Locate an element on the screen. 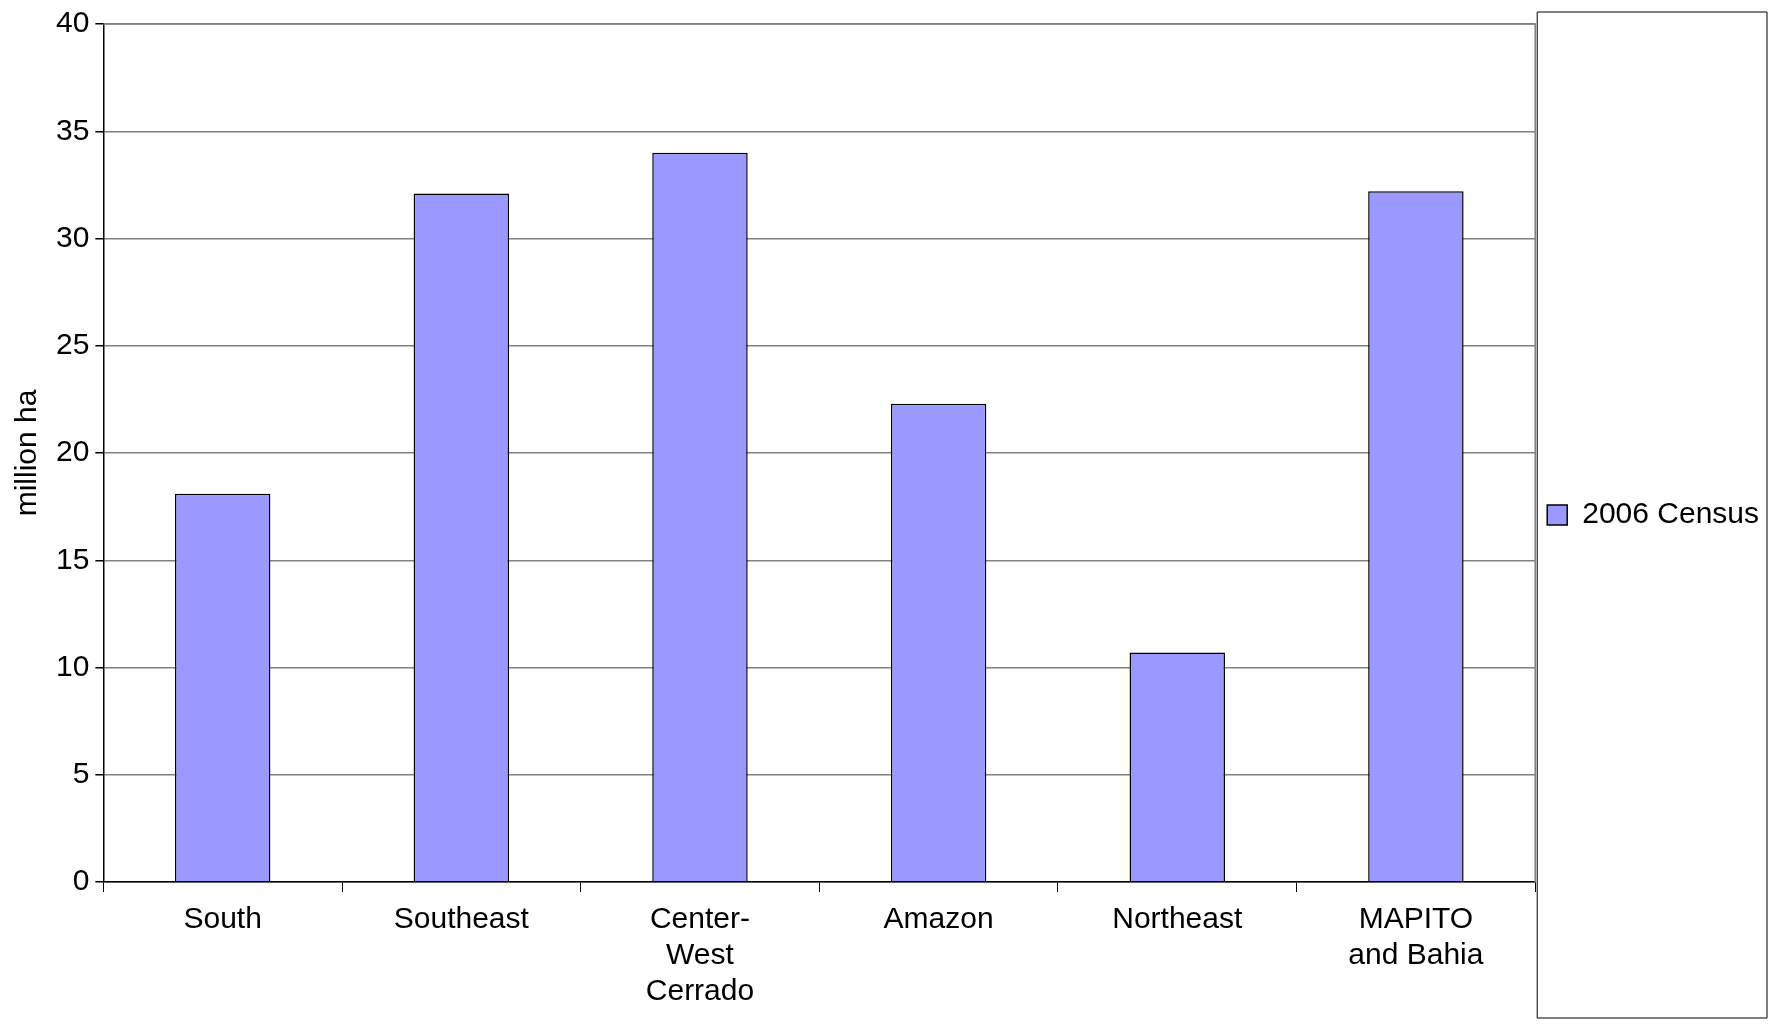  y-tick-label: 30 is located at coordinates (72, 236).